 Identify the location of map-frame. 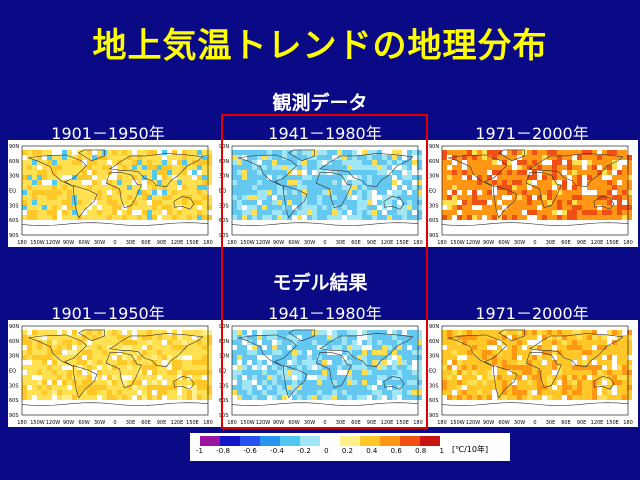
(115, 370).